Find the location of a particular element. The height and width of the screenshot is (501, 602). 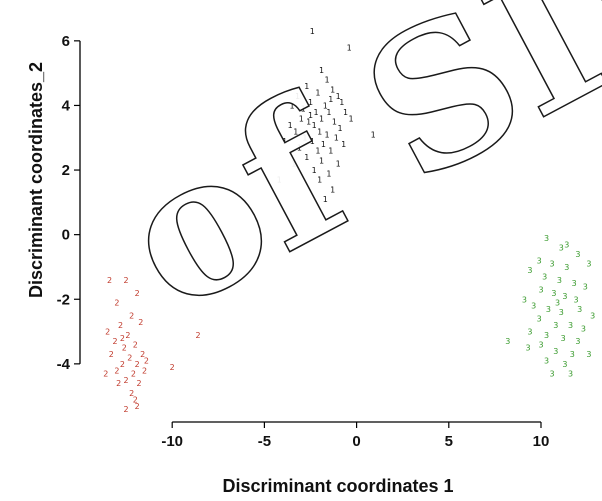

y-tick-label: 6 is located at coordinates (66, 41).